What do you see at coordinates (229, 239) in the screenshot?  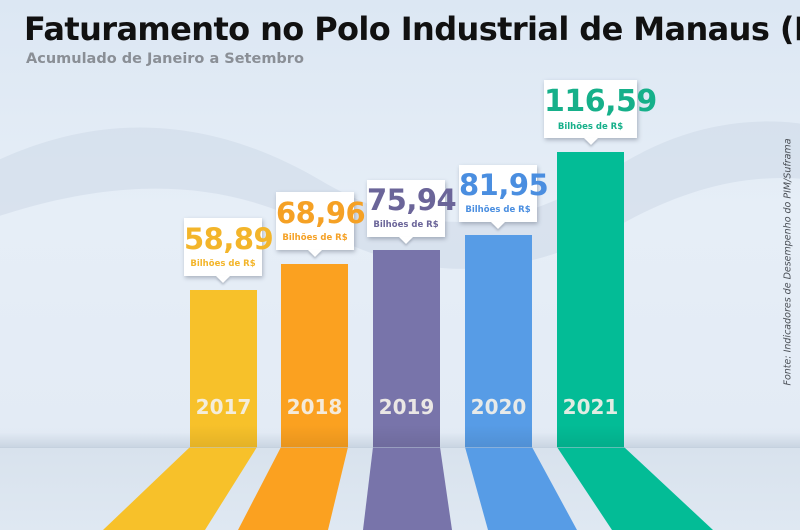 I see `value-label: 58,89` at bounding box center [229, 239].